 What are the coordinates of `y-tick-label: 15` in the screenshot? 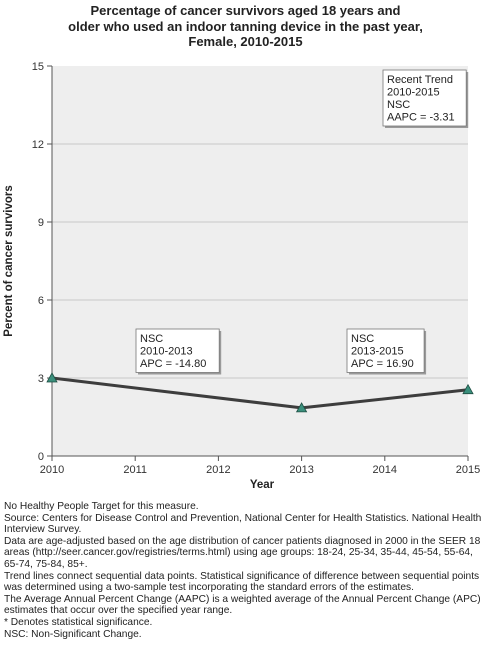 It's located at (38, 67).